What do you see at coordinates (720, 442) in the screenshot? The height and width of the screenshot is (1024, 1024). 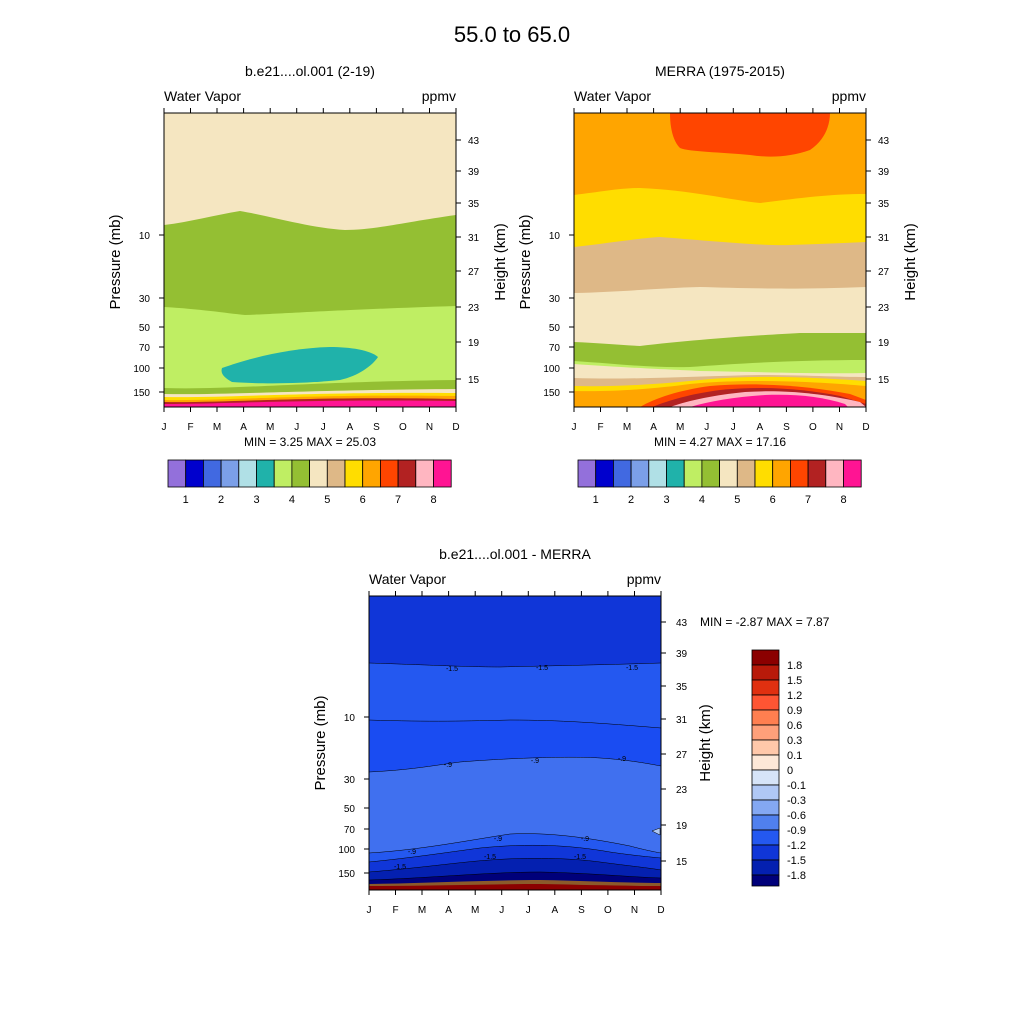 I see `stats-text: MIN = 4.27 MAX = 17.16` at bounding box center [720, 442].